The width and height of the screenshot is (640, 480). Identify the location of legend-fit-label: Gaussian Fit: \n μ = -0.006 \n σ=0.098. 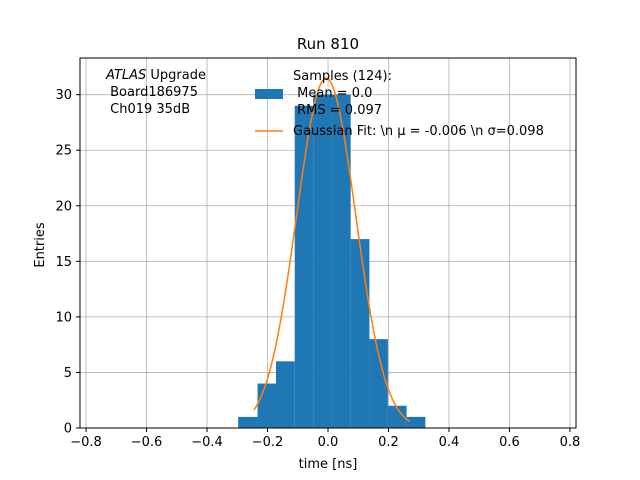
(418, 131).